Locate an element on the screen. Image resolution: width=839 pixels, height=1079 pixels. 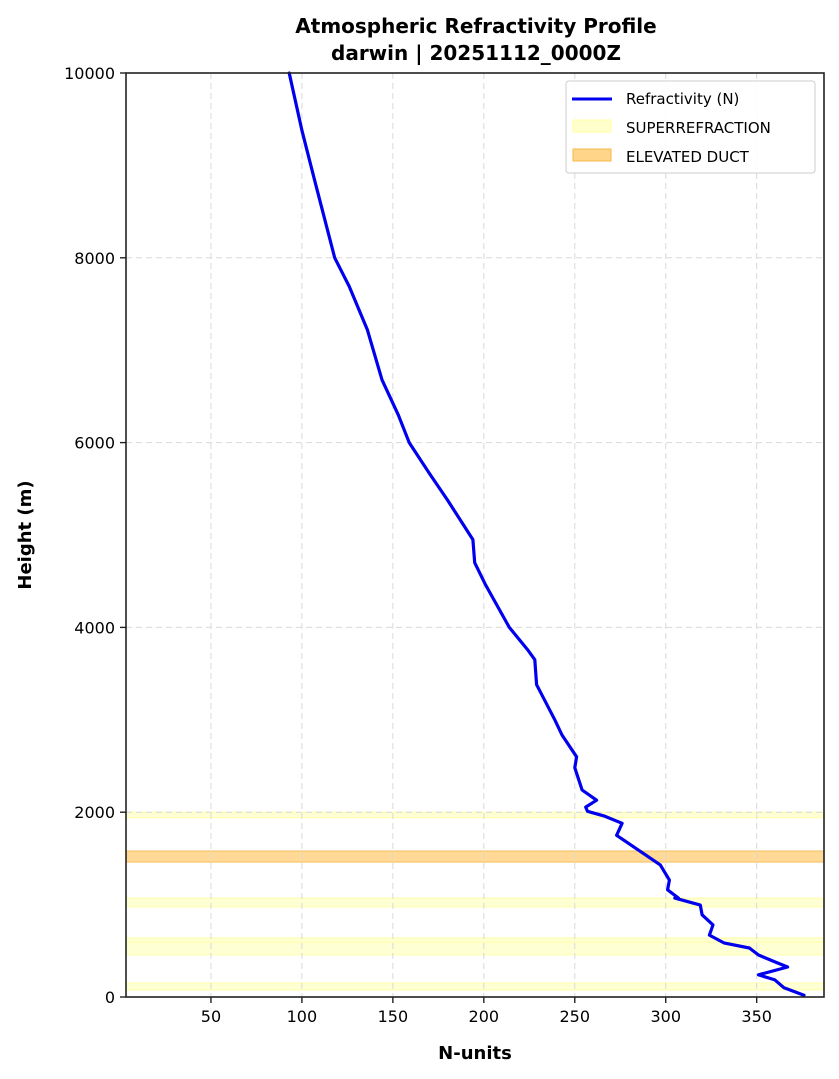
legend-elevated-duct-swatch is located at coordinates (592, 155).